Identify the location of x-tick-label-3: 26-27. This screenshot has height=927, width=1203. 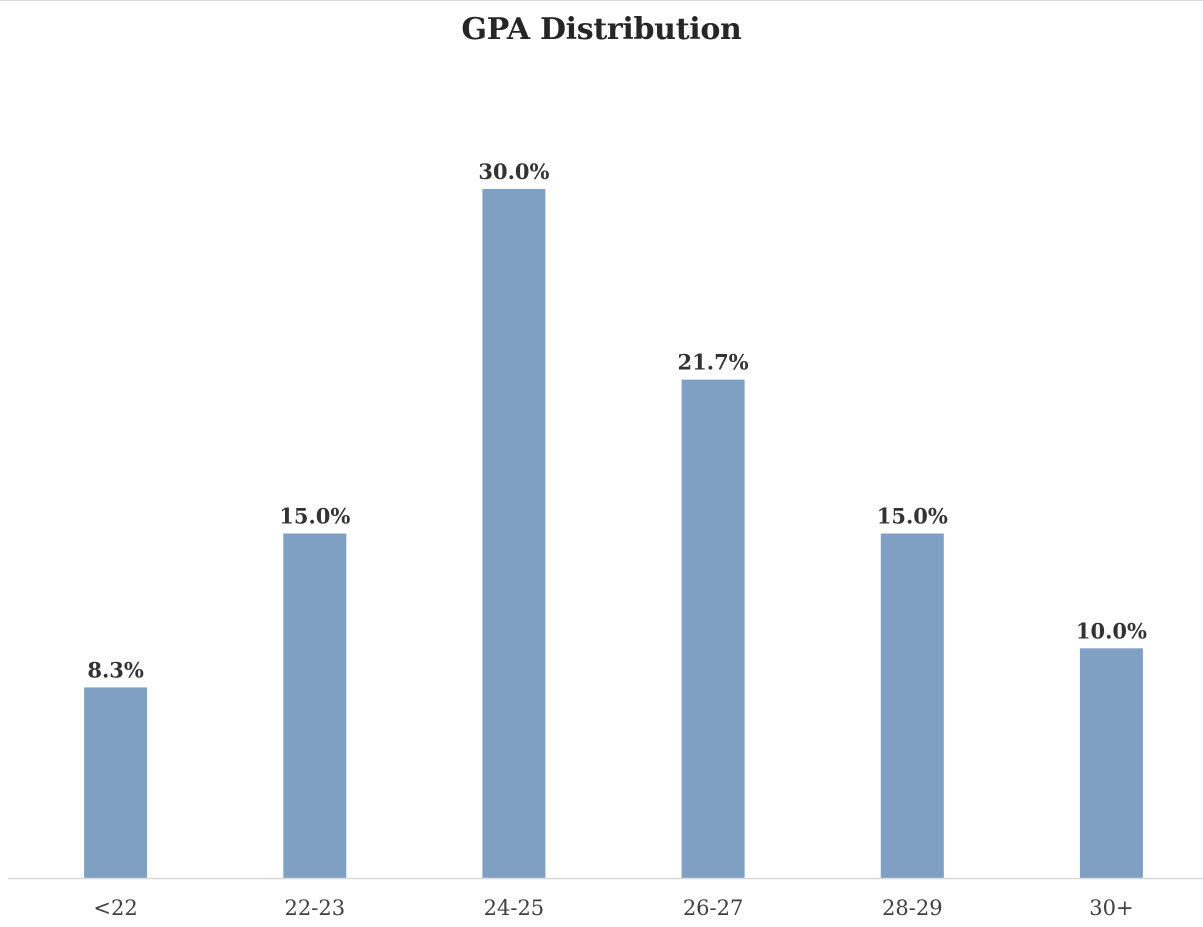
(713, 908).